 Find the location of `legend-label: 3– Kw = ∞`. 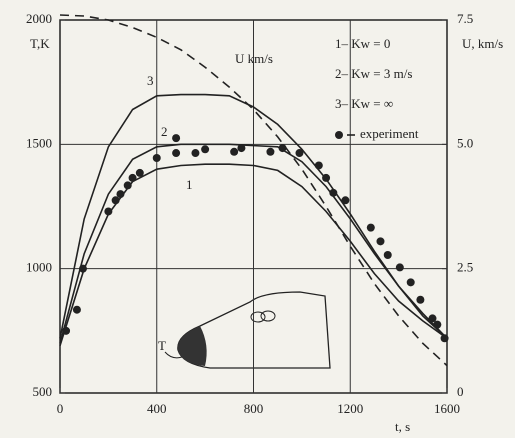

legend-label: 3– Kw = ∞ is located at coordinates (364, 103).